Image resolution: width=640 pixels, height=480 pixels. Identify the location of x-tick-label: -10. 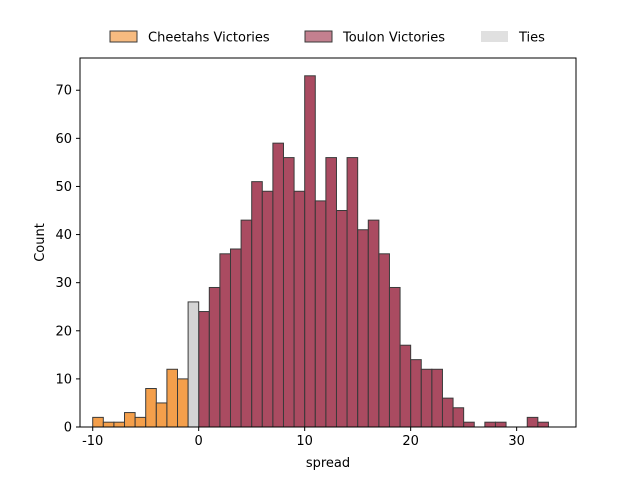
(92, 441).